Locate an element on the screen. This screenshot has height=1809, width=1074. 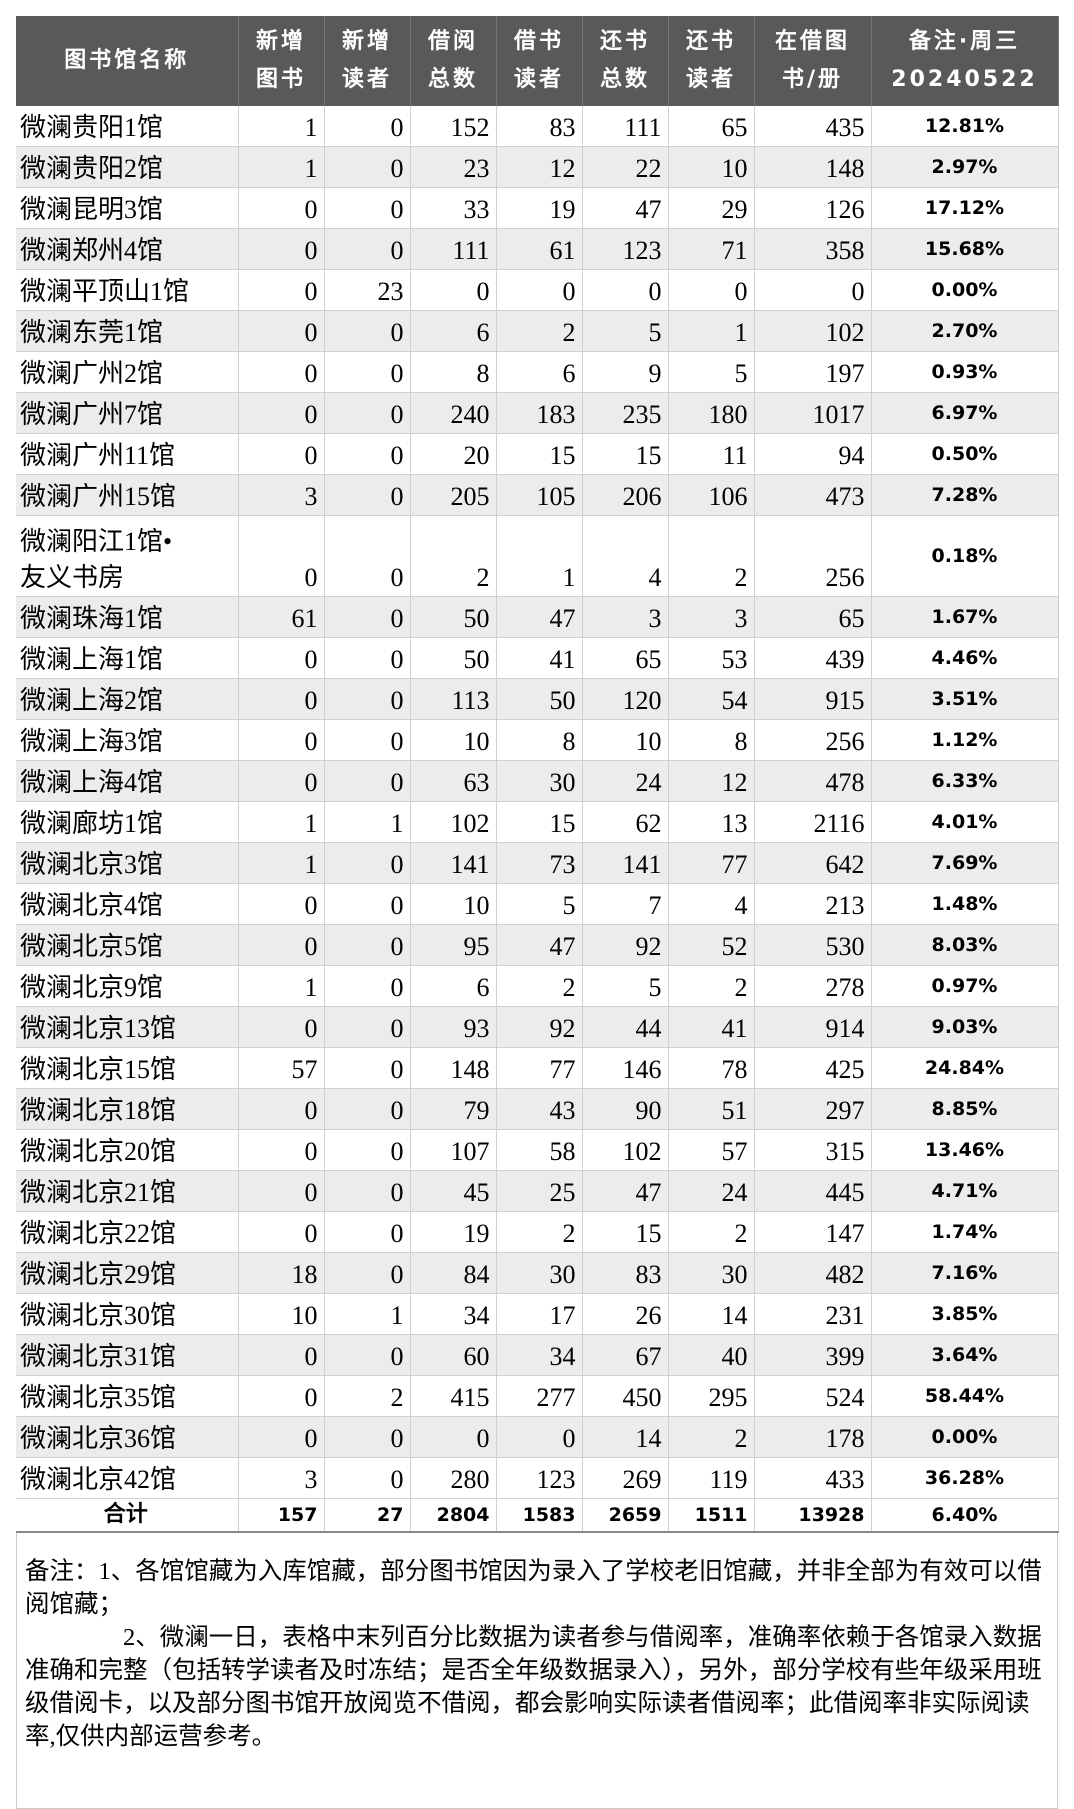
cell: 3.51% is located at coordinates (965, 699).